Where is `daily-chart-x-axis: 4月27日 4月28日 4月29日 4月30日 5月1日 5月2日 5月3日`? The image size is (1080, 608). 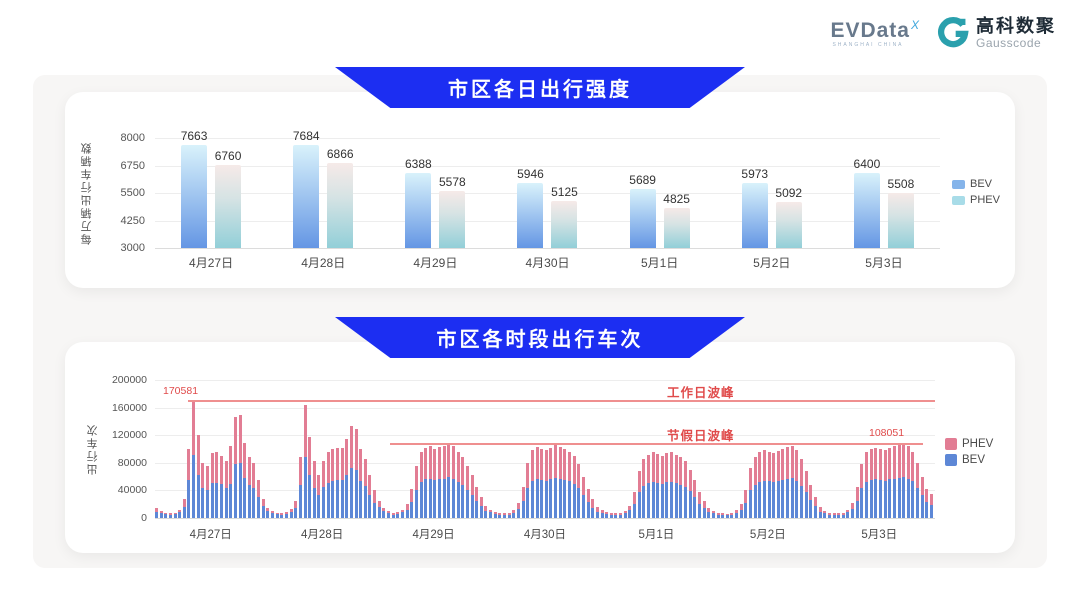 daily-chart-x-axis: 4月27日 4月28日 4月29日 4月30日 5月1日 5月2日 5月3日 is located at coordinates (547, 262).